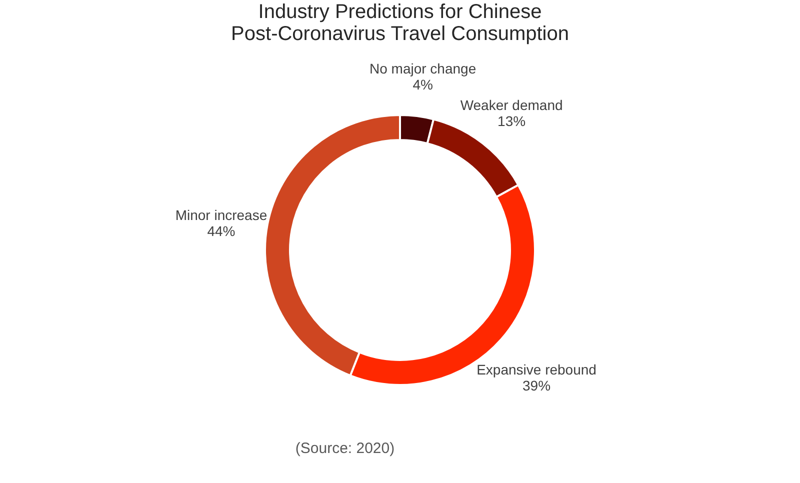 This screenshot has height=483, width=800. What do you see at coordinates (511, 105) in the screenshot?
I see `slice-label: Weaker demand` at bounding box center [511, 105].